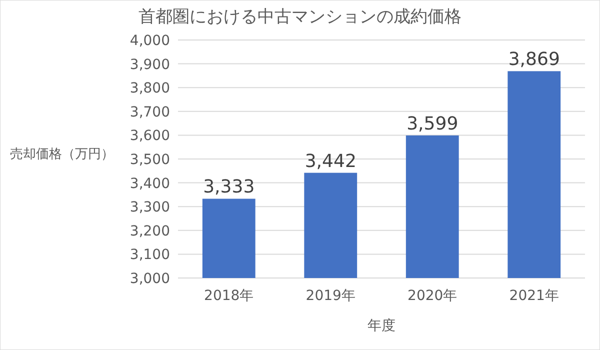 This screenshot has width=600, height=350. I want to click on chart-title: 首都圏における中古マンションの成約価格, so click(300, 17).